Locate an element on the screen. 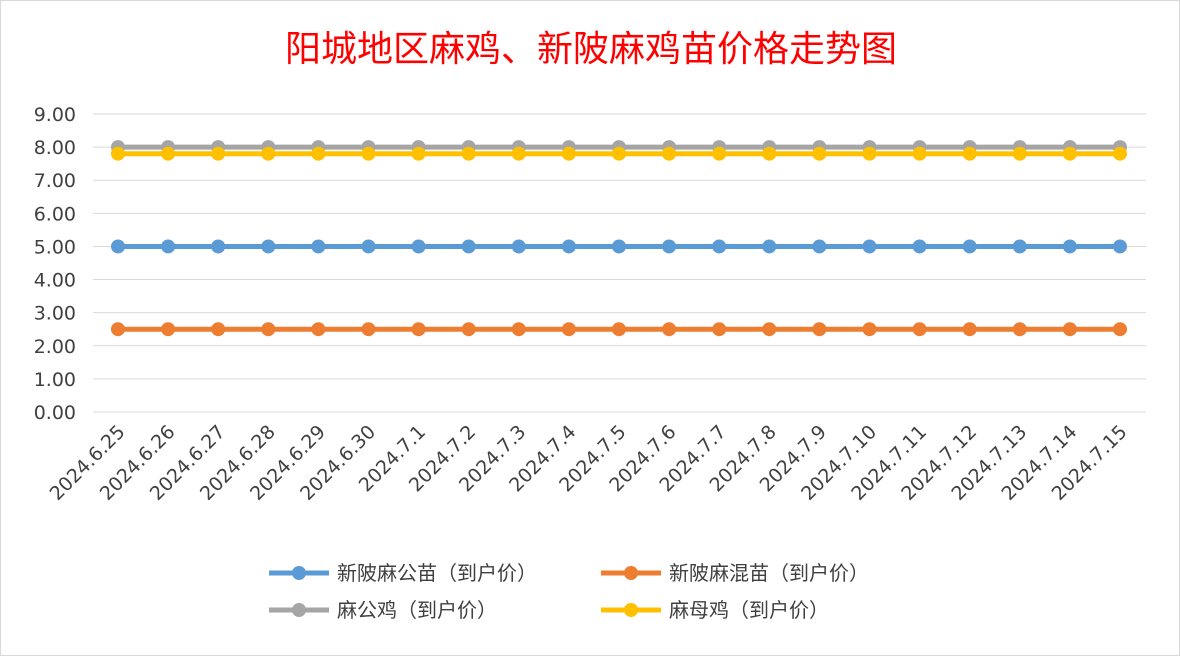 The height and width of the screenshot is (657, 1180). legend-item: 新陂麻公苗（到户价） is located at coordinates (403, 573).